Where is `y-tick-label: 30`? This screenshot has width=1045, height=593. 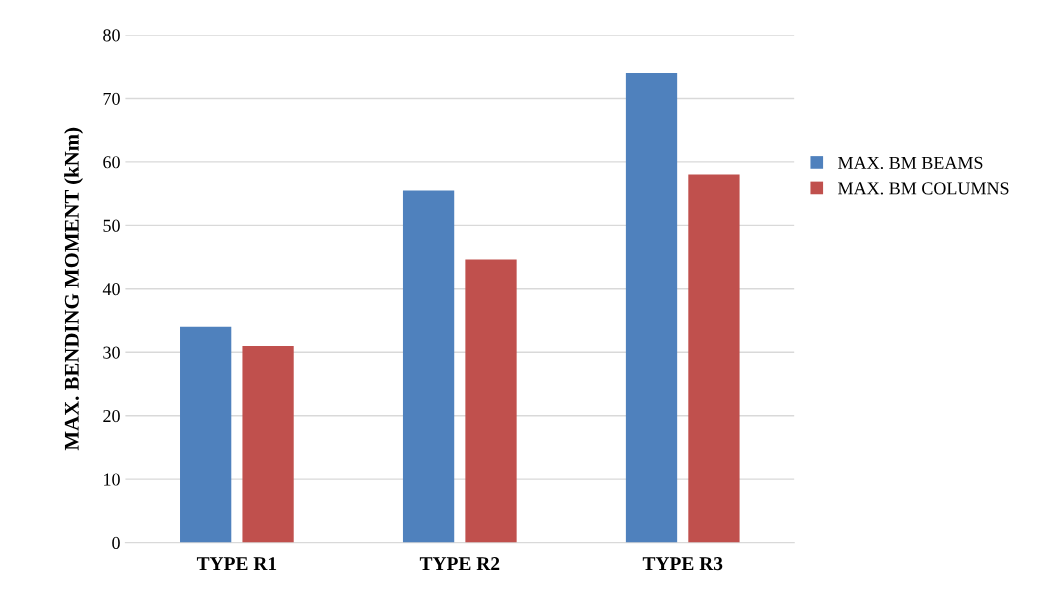 y-tick-label: 30 is located at coordinates (111, 352).